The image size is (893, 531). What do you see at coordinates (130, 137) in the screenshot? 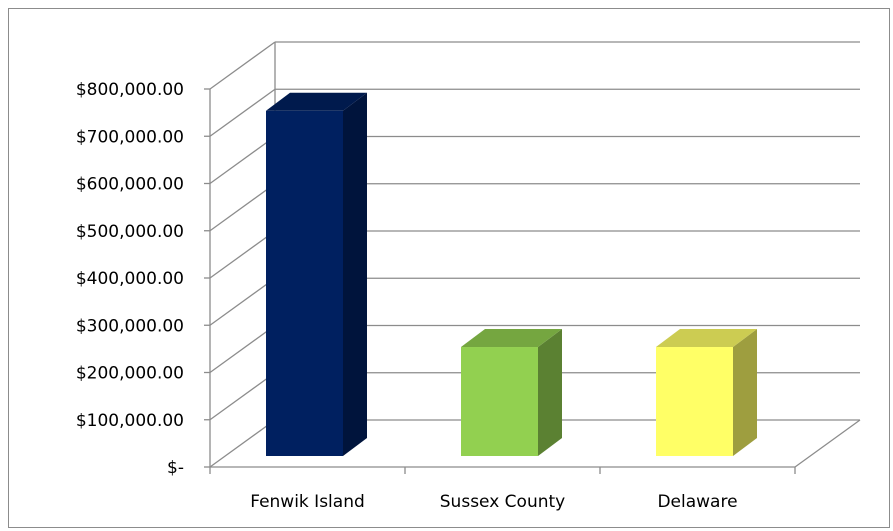
I see `y-tick-label: $700,000.00` at bounding box center [130, 137].